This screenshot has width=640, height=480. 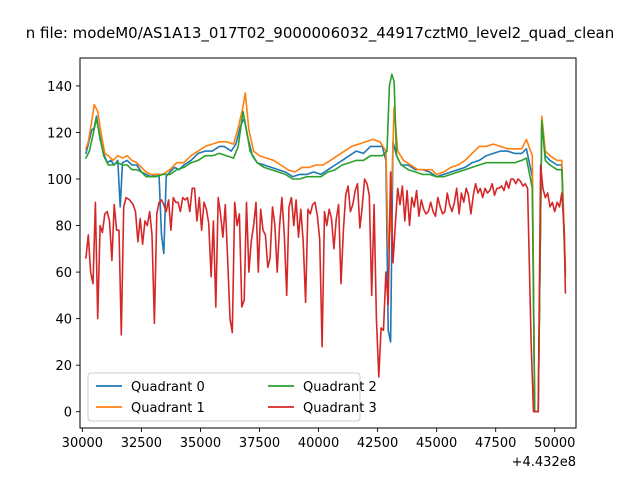 I want to click on x-tick-label: 42500, so click(x=377, y=443).